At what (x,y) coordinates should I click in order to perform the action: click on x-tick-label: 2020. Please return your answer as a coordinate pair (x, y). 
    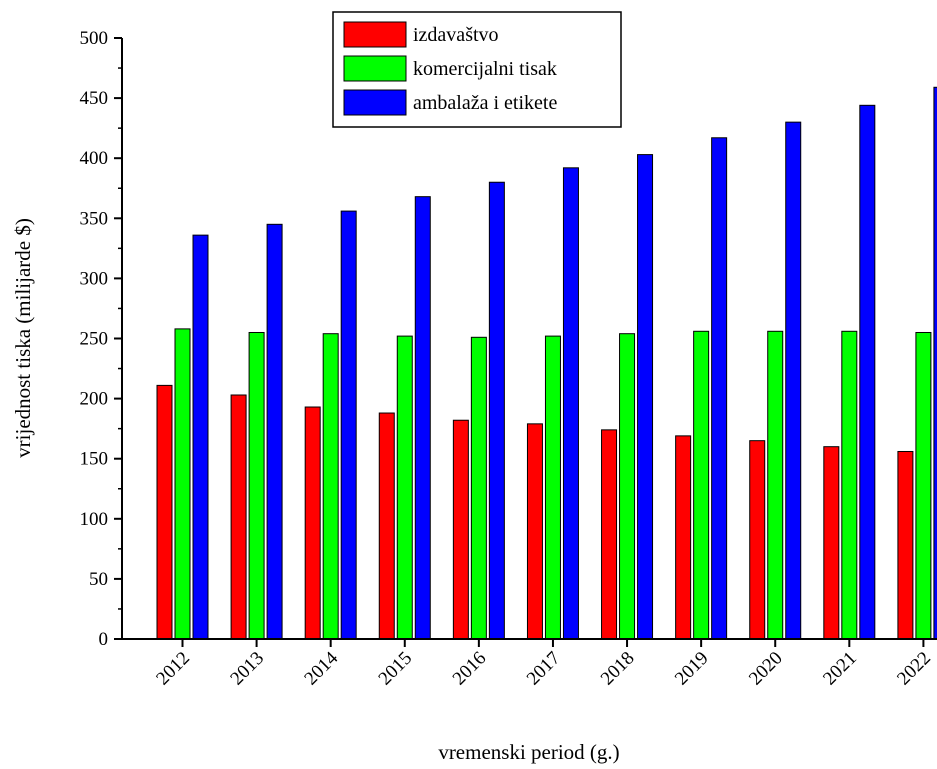
    Looking at the image, I should click on (766, 669).